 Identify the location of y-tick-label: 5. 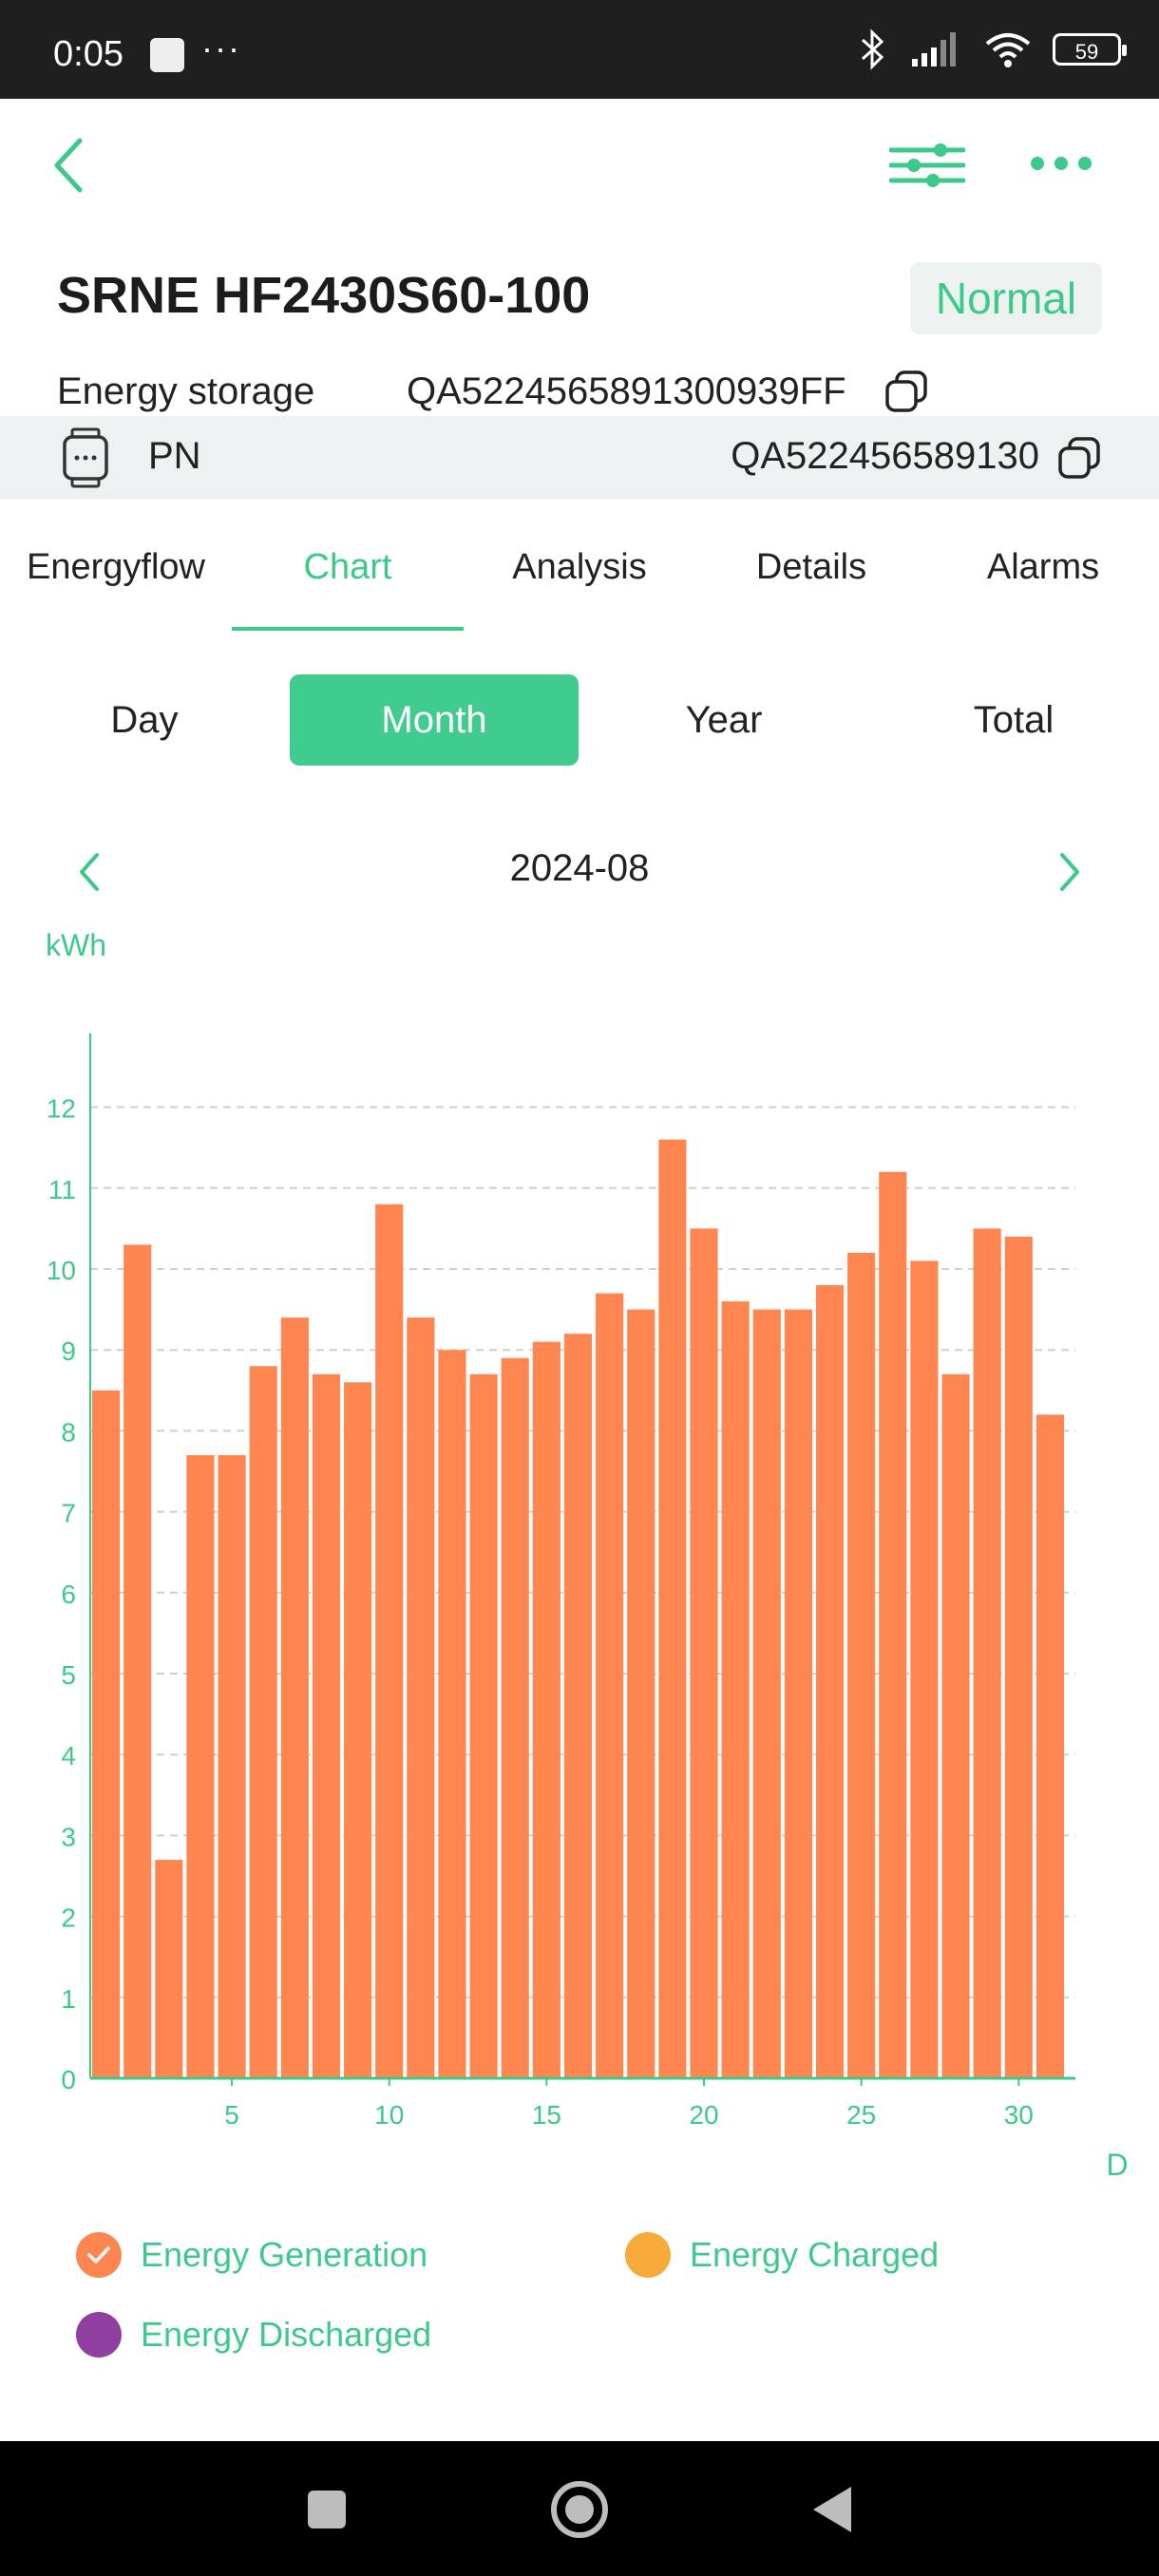
(68, 1675).